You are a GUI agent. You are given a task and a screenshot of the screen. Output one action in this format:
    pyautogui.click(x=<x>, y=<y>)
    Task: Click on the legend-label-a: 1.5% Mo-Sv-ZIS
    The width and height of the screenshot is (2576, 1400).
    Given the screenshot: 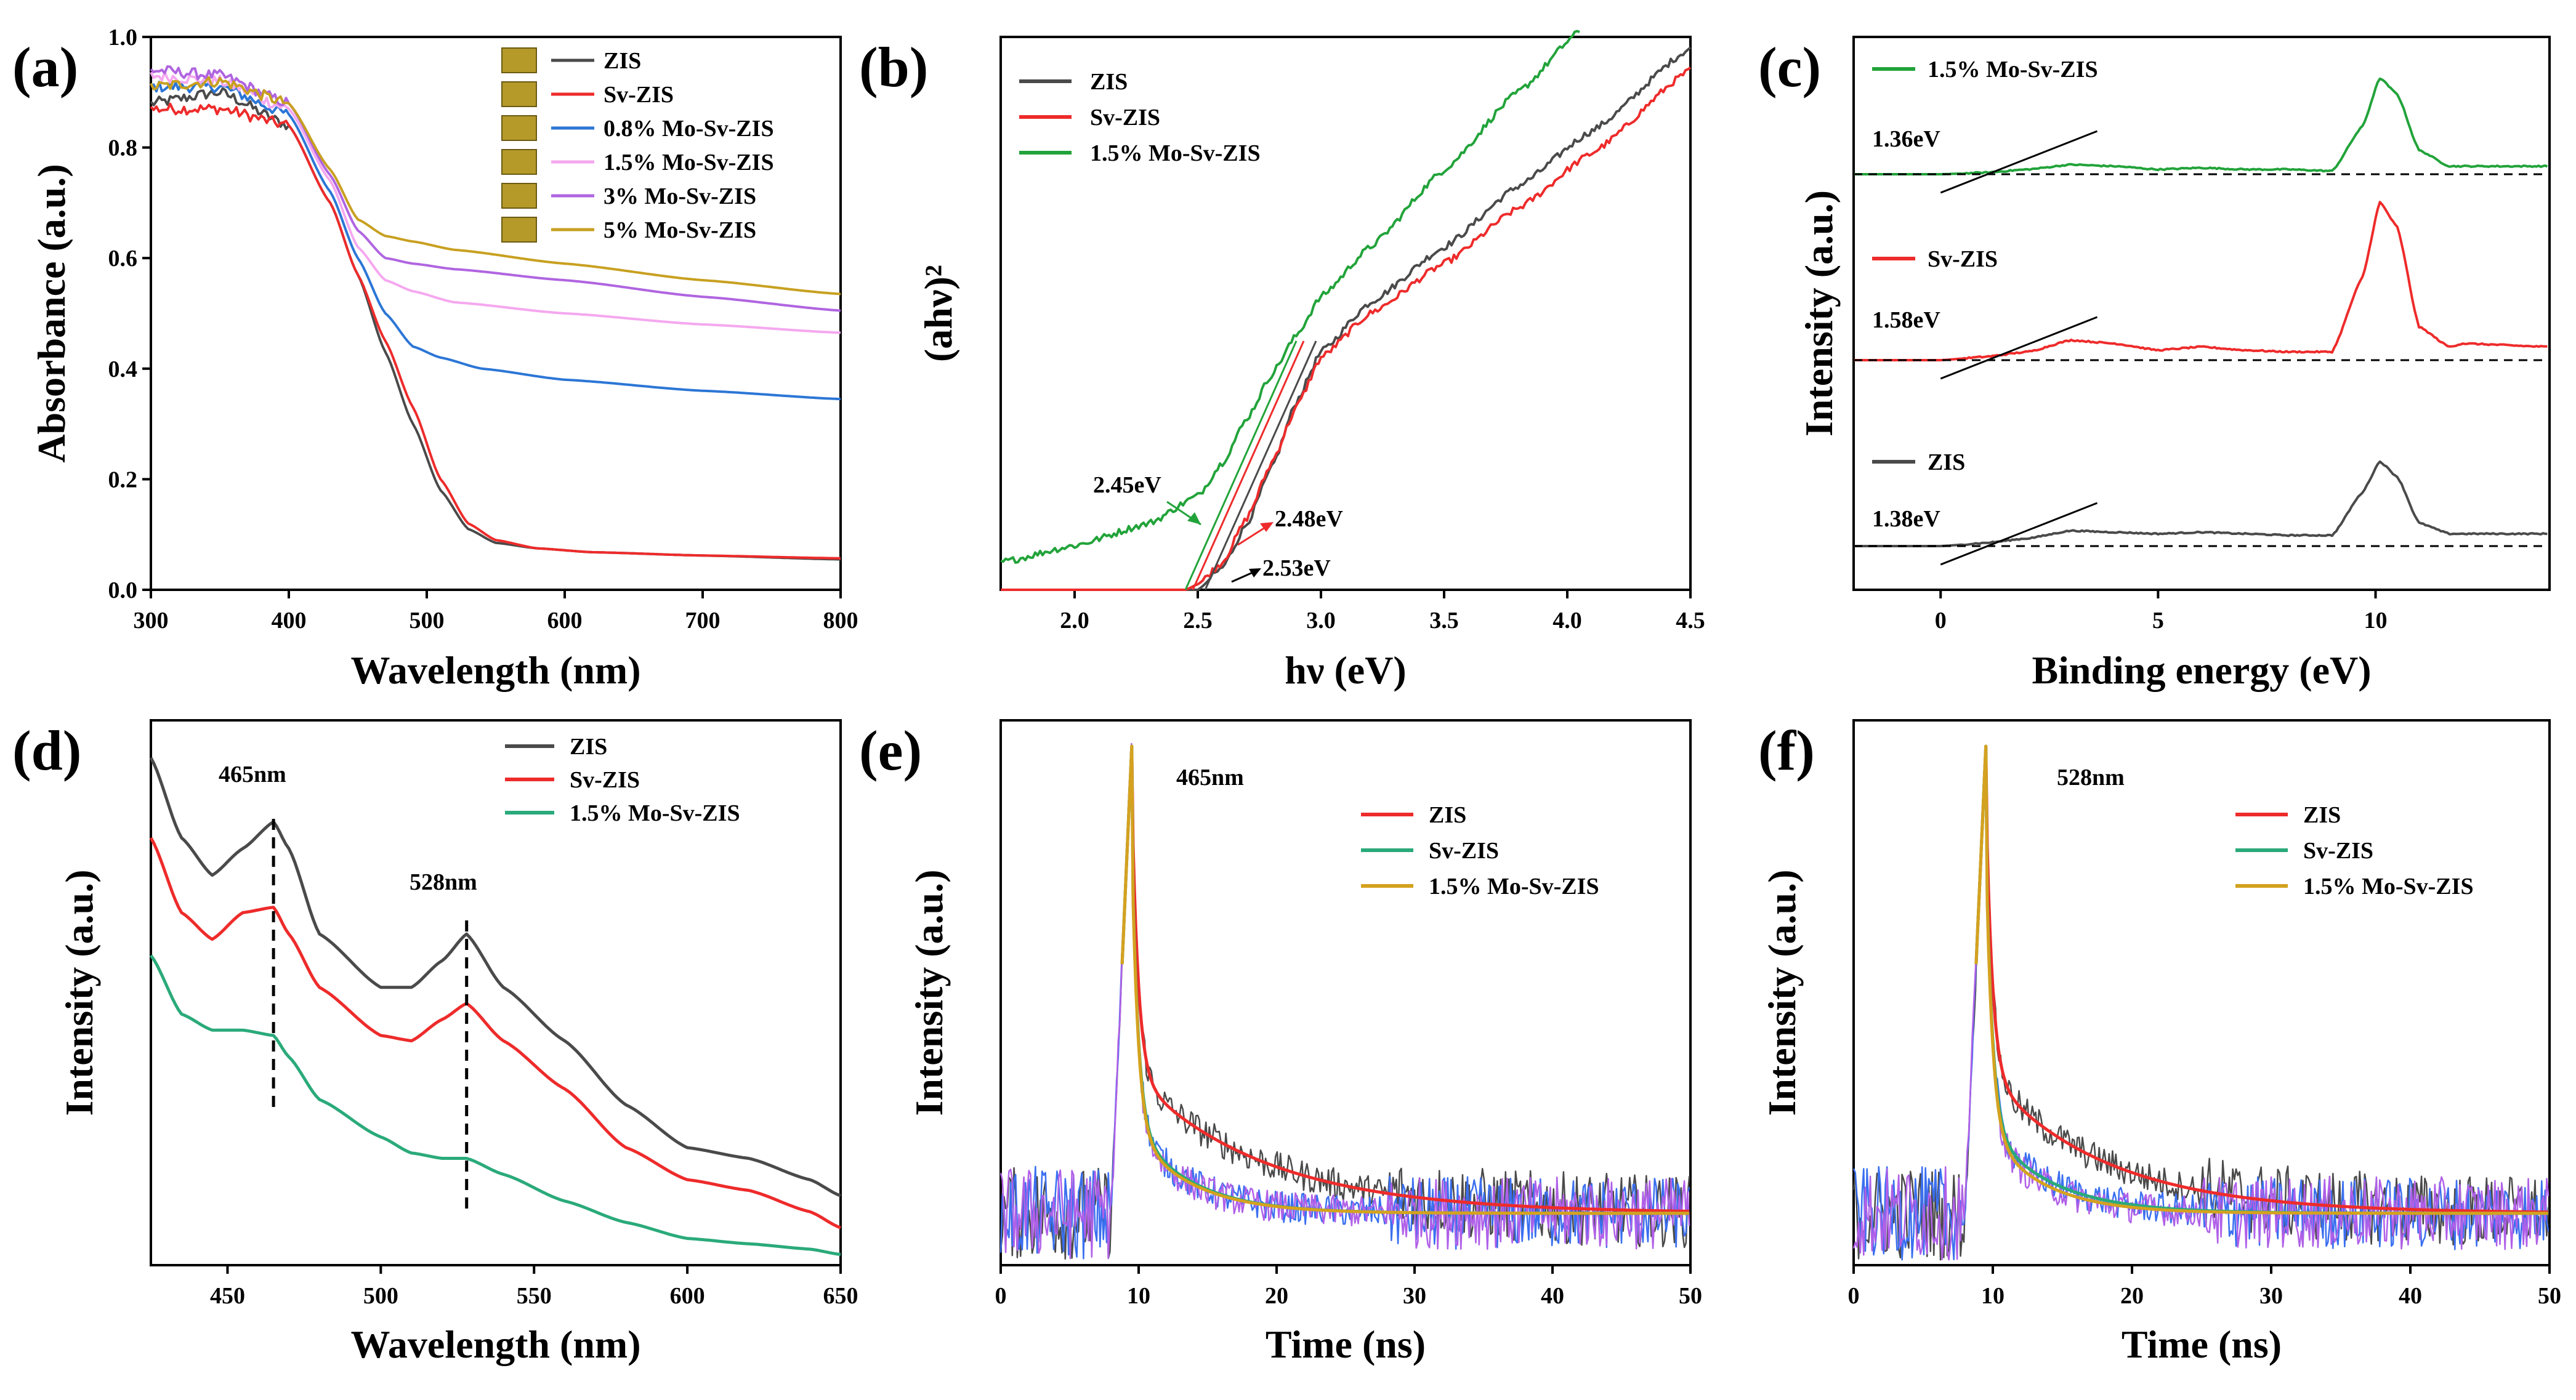 What is the action you would take?
    pyautogui.click(x=689, y=162)
    